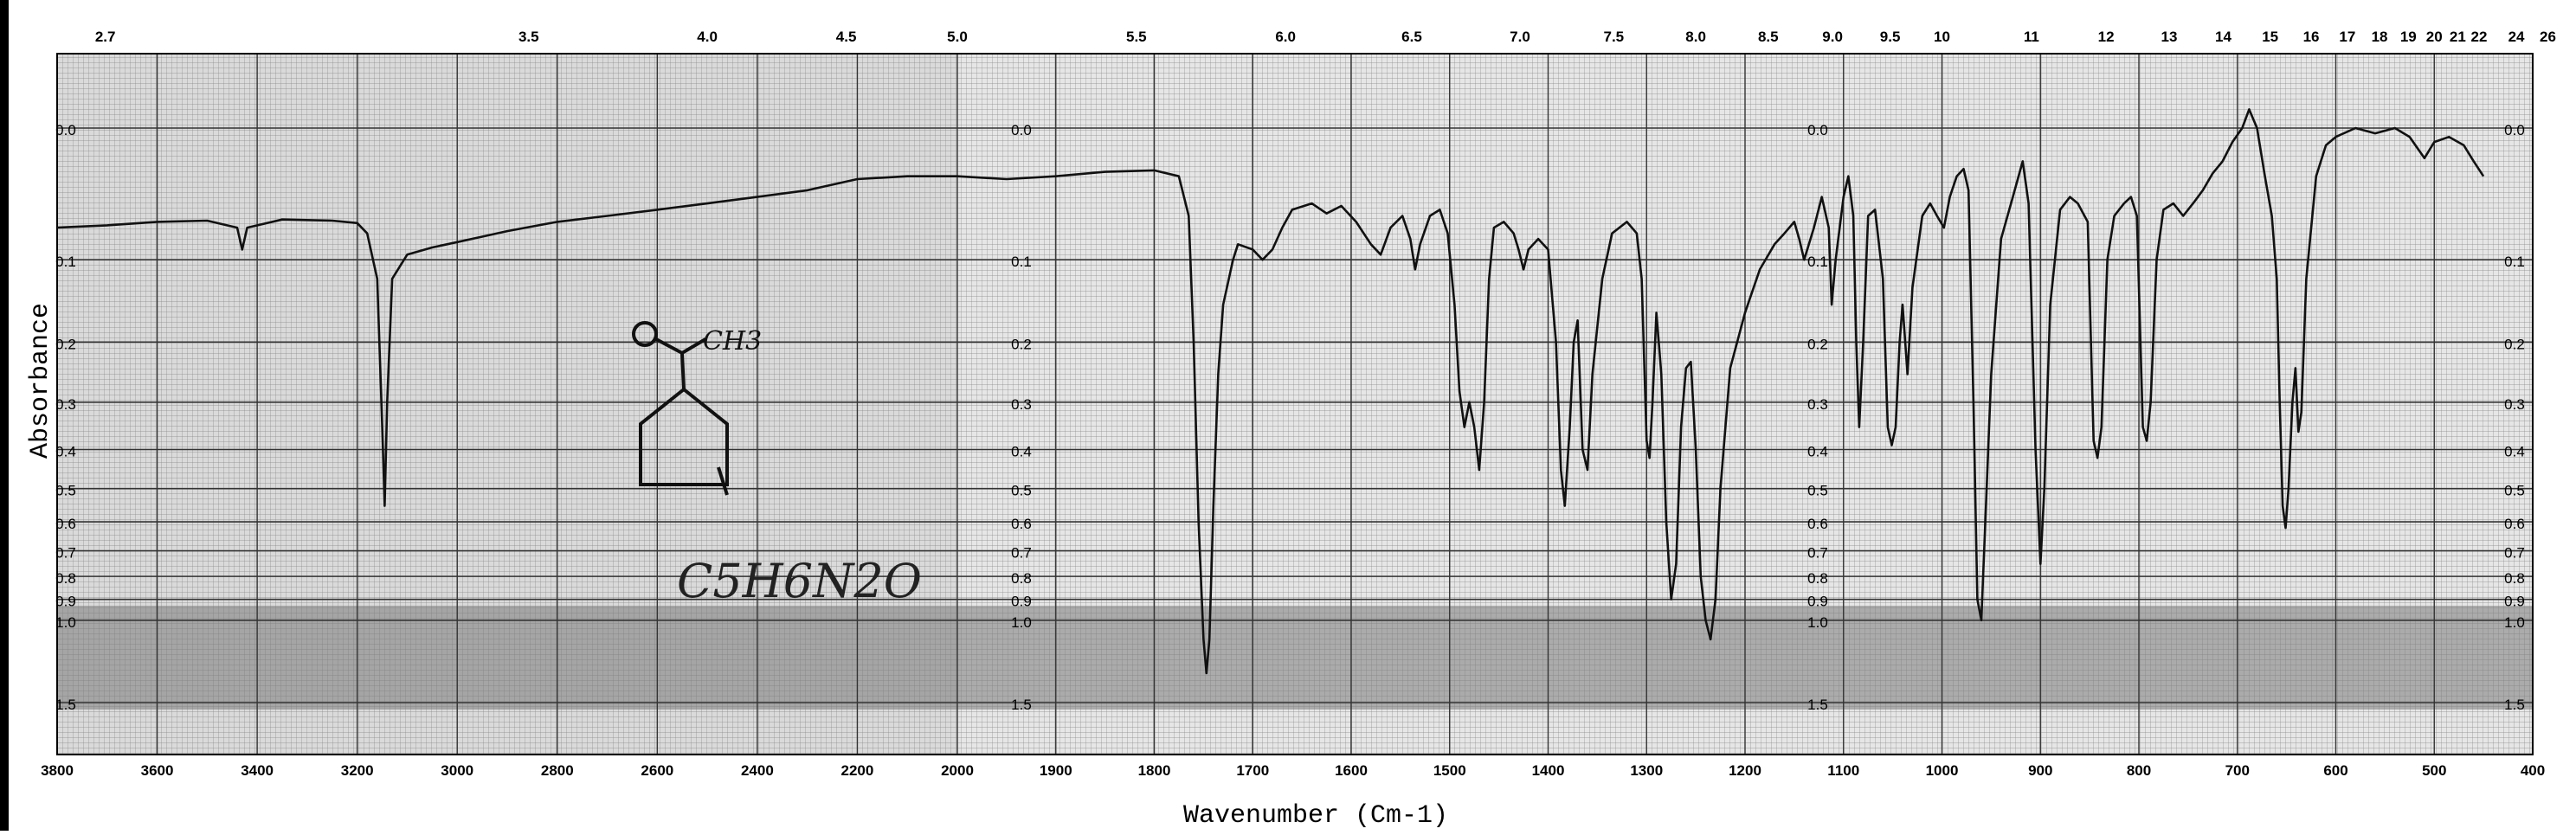 The width and height of the screenshot is (2576, 835). What do you see at coordinates (707, 37) in the screenshot?
I see `top-tick-label: 4.0` at bounding box center [707, 37].